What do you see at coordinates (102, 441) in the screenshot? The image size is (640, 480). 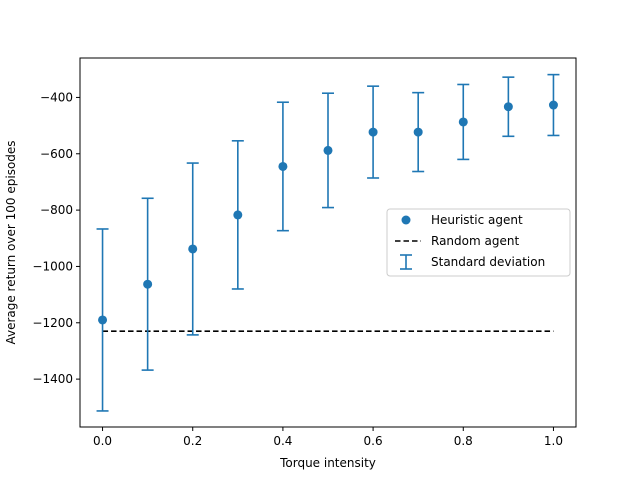 I see `x-tick-label: 0.0` at bounding box center [102, 441].